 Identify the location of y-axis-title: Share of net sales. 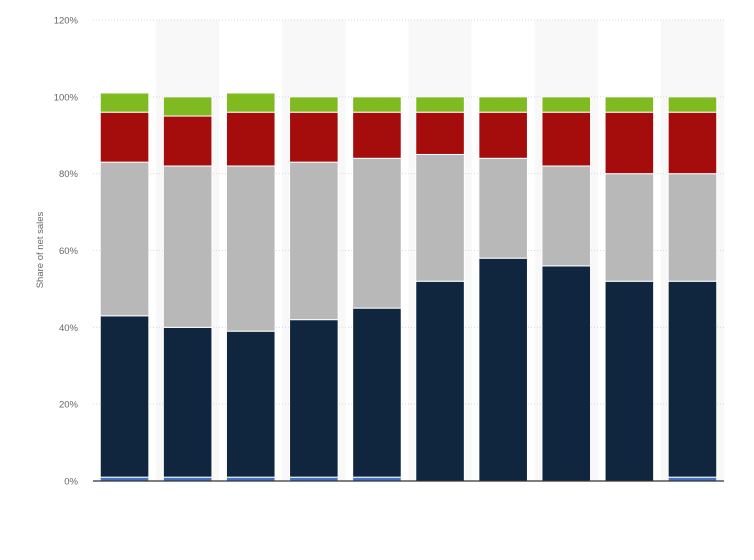
(40, 249).